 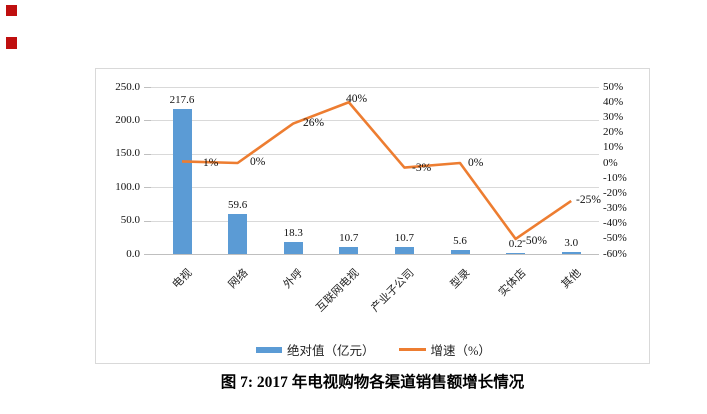 I want to click on left-axis-tick-label: 100.0, so click(x=127, y=186).